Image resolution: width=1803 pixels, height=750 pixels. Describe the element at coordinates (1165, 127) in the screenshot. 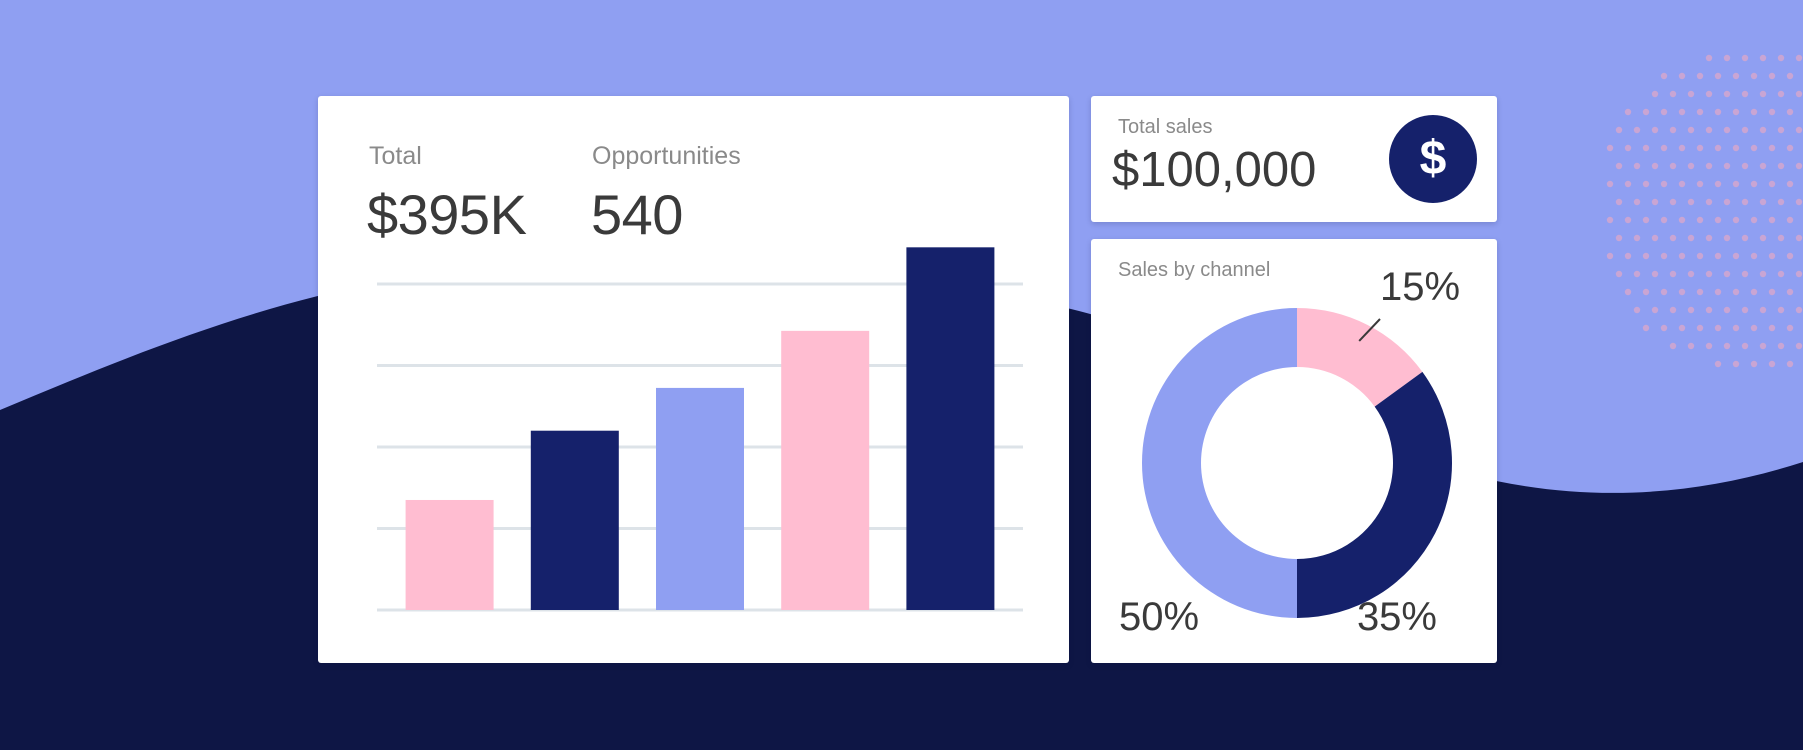

I see `total-sales-label: Total sales` at that location.